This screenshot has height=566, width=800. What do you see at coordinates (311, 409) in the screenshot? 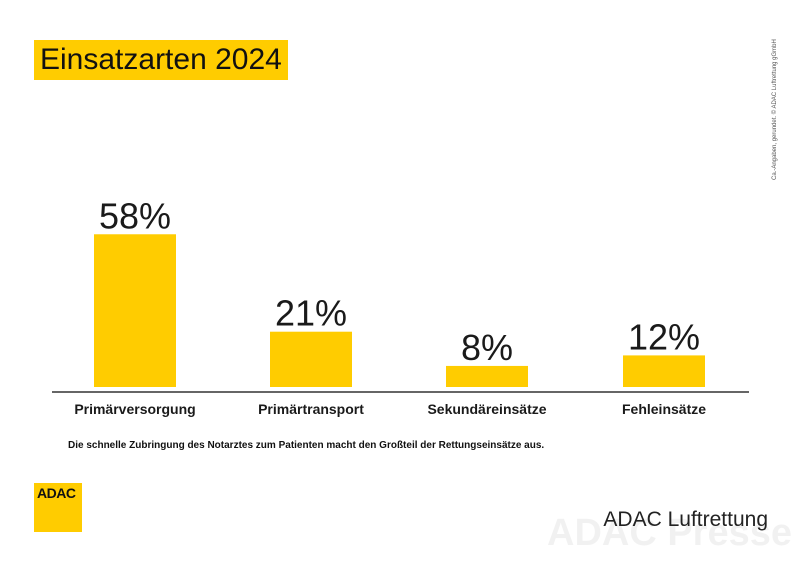
I see `category-label-2: Primärtransport` at bounding box center [311, 409].